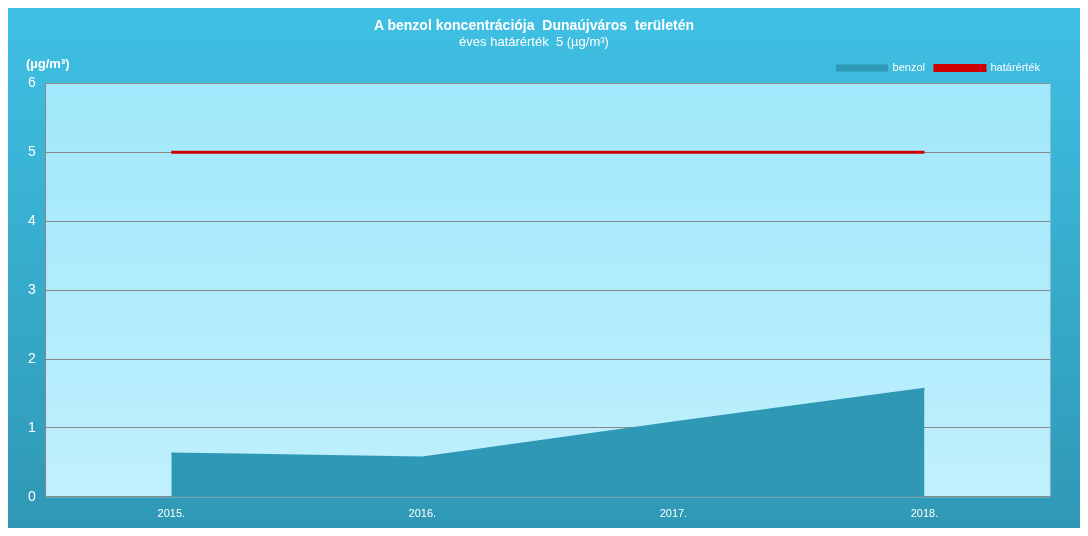 This screenshot has height=536, width=1088. I want to click on y-tick-label: 3, so click(31, 288).